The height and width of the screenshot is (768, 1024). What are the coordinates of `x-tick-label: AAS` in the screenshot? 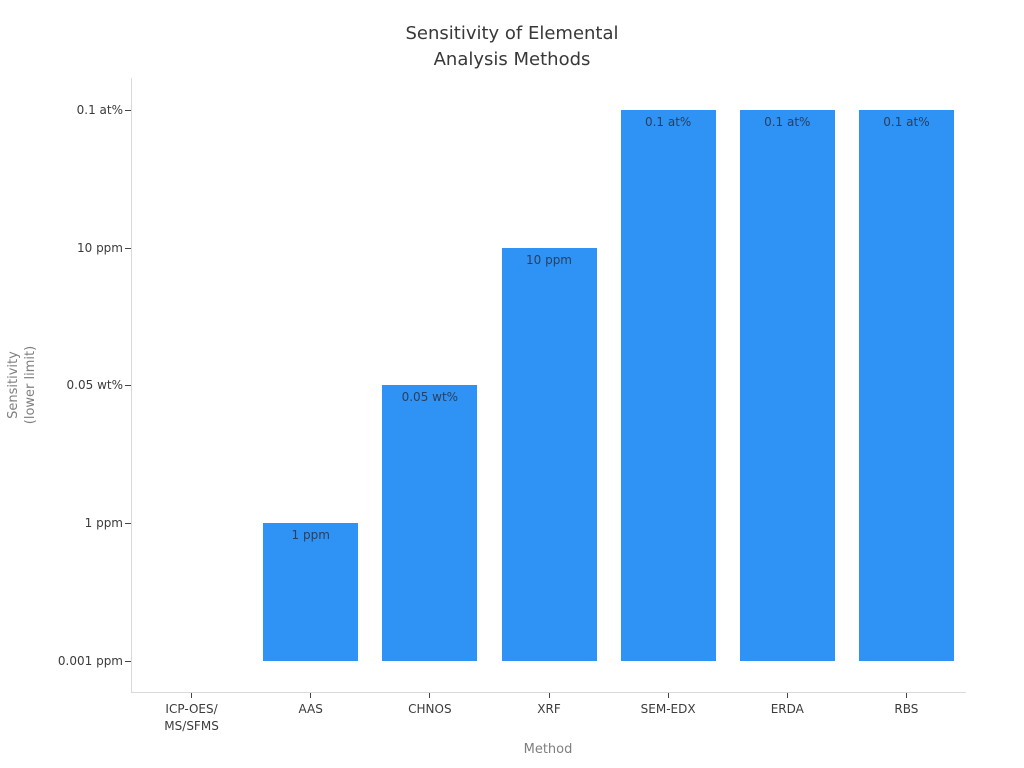 It's located at (310, 709).